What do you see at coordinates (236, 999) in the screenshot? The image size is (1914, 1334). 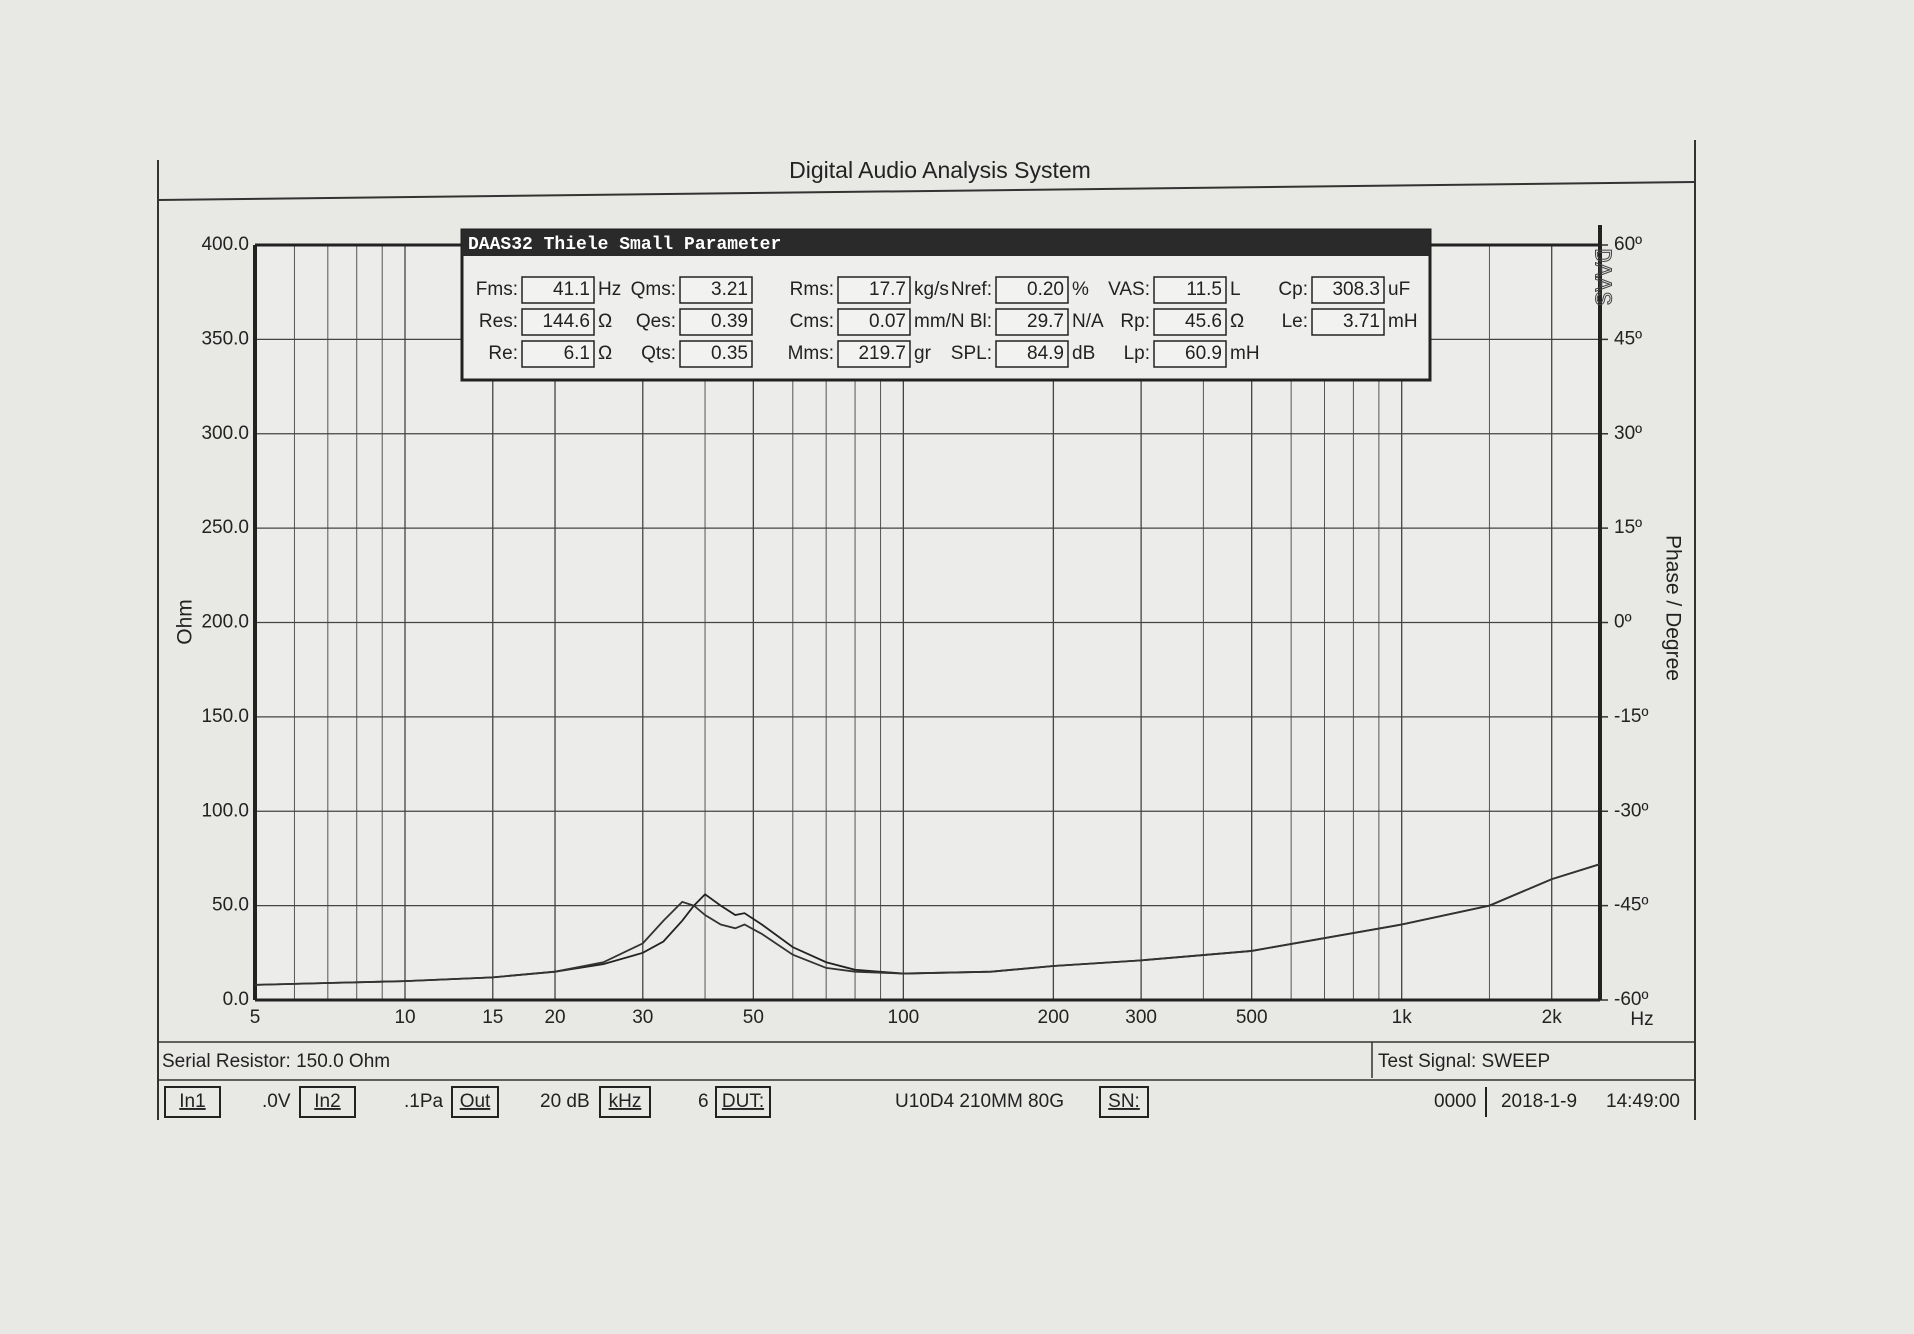 I see `y-tick-label: 0.0` at bounding box center [236, 999].